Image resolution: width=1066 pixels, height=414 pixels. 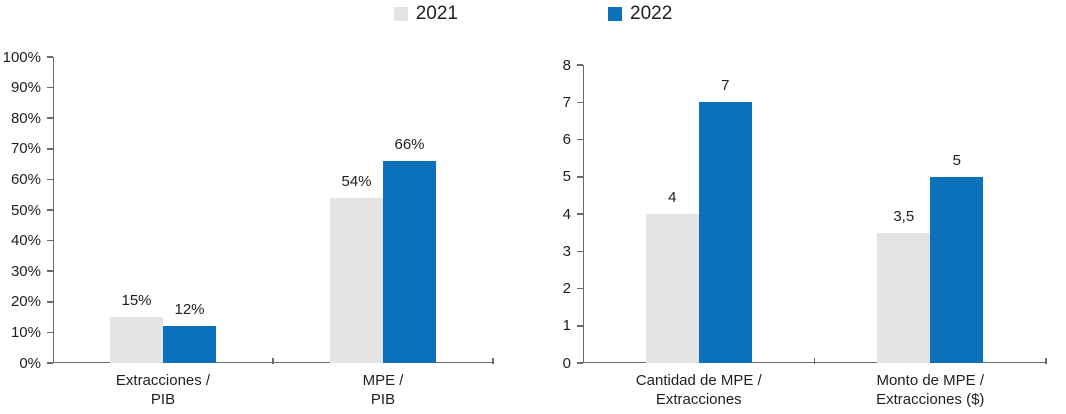 I want to click on legend-item-2021: 2021, so click(x=425, y=14).